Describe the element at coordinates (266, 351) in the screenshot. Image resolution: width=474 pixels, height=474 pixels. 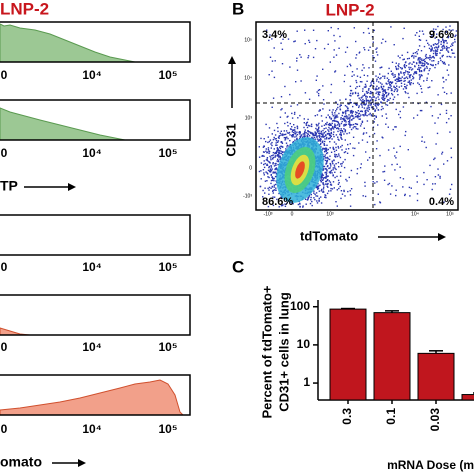
I see `y-label: Percent of tdTomato+` at that location.